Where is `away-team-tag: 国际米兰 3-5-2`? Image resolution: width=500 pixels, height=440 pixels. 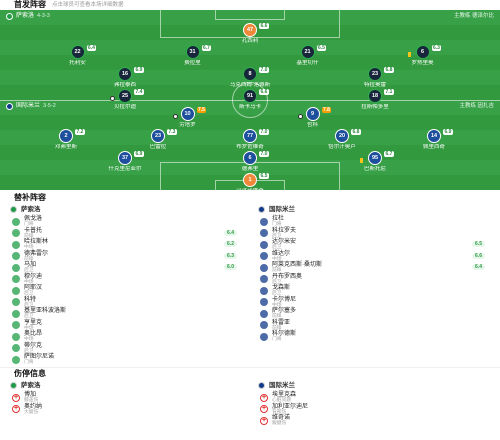 away-team-tag: 国际米兰 3-5-2 is located at coordinates (31, 106).